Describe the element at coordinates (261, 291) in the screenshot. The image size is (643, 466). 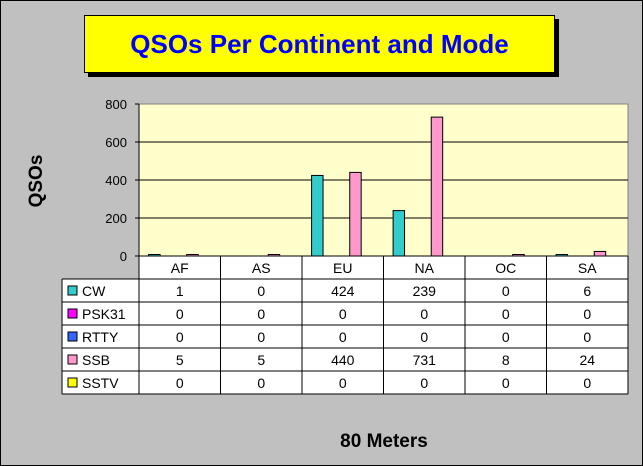
I see `data-label-cw-as: 0` at that location.